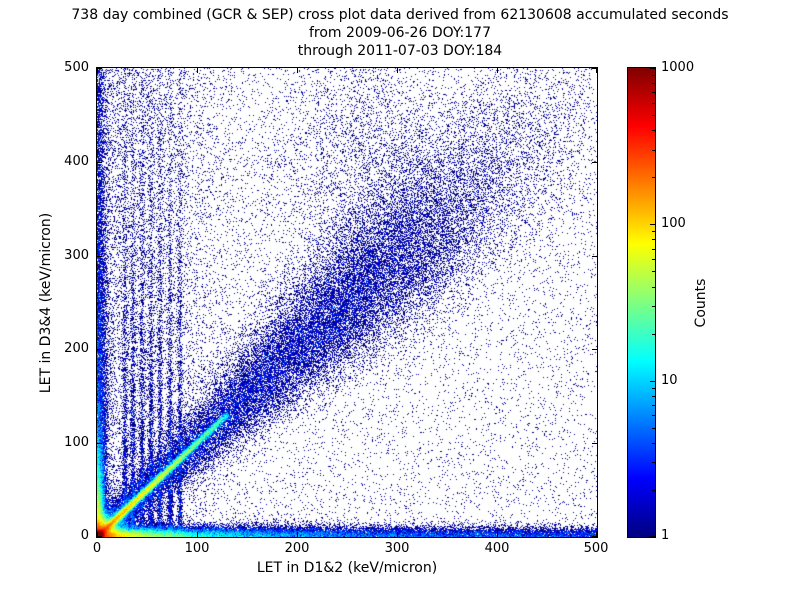 The width and height of the screenshot is (800, 600). Describe the element at coordinates (76, 255) in the screenshot. I see `y-tick-label: 300` at that location.